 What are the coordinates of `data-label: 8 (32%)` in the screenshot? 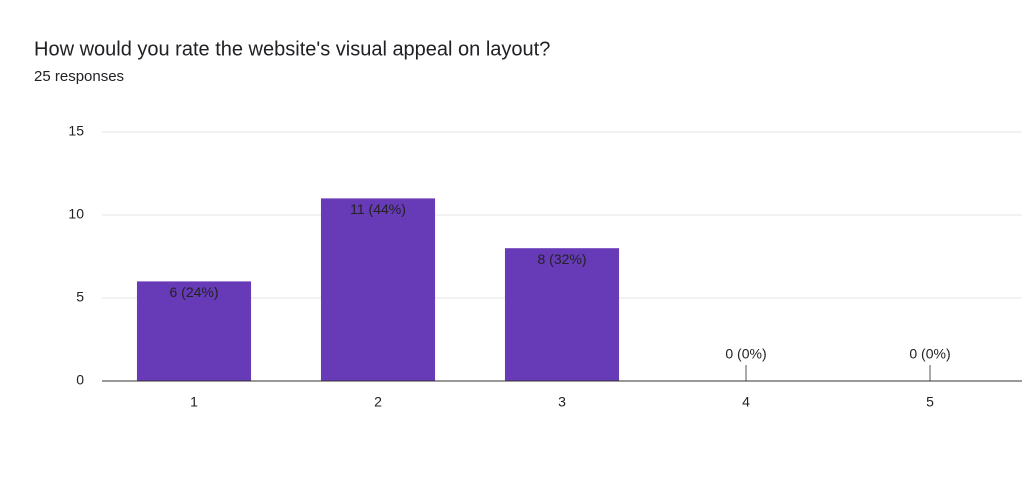 It's located at (561, 259).